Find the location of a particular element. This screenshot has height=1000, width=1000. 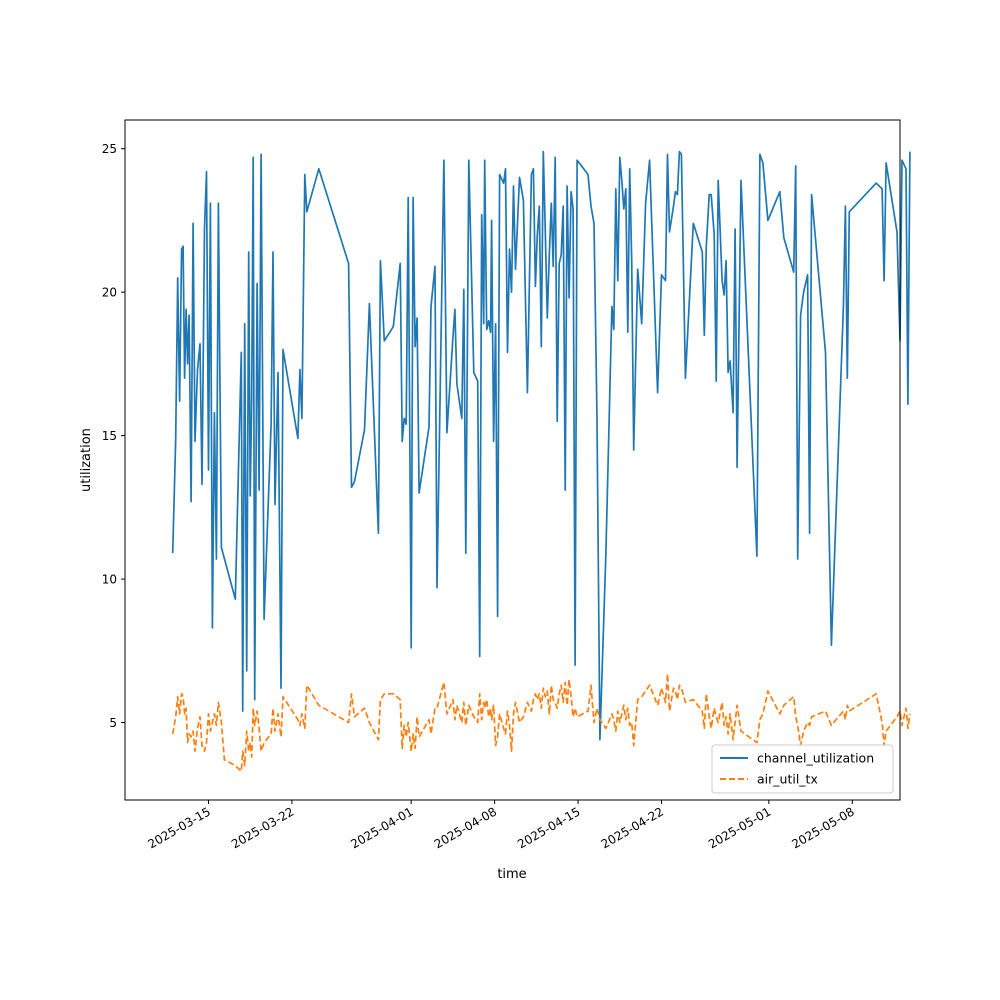

y-axis-ticks: 5 10 15 20 25 is located at coordinates (113, 436).